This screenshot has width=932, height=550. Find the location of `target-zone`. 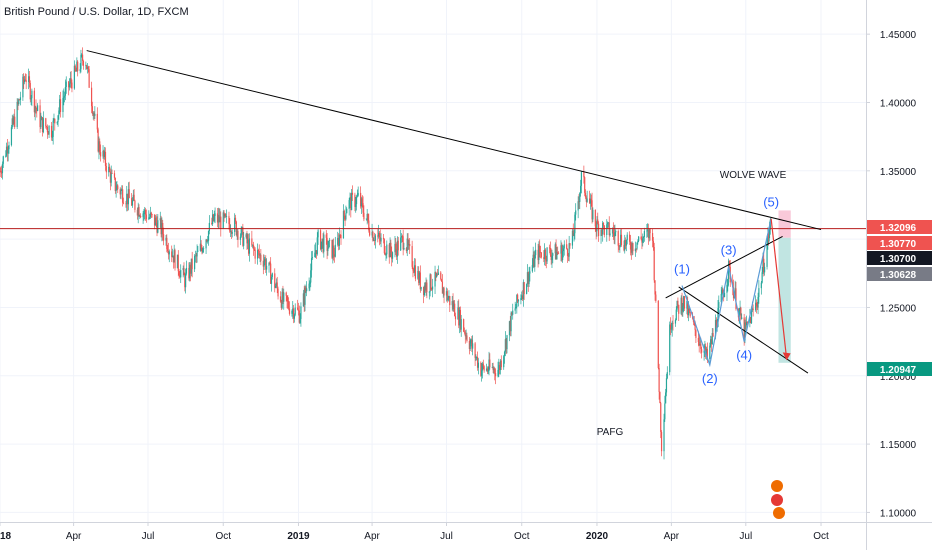

target-zone is located at coordinates (784, 300).